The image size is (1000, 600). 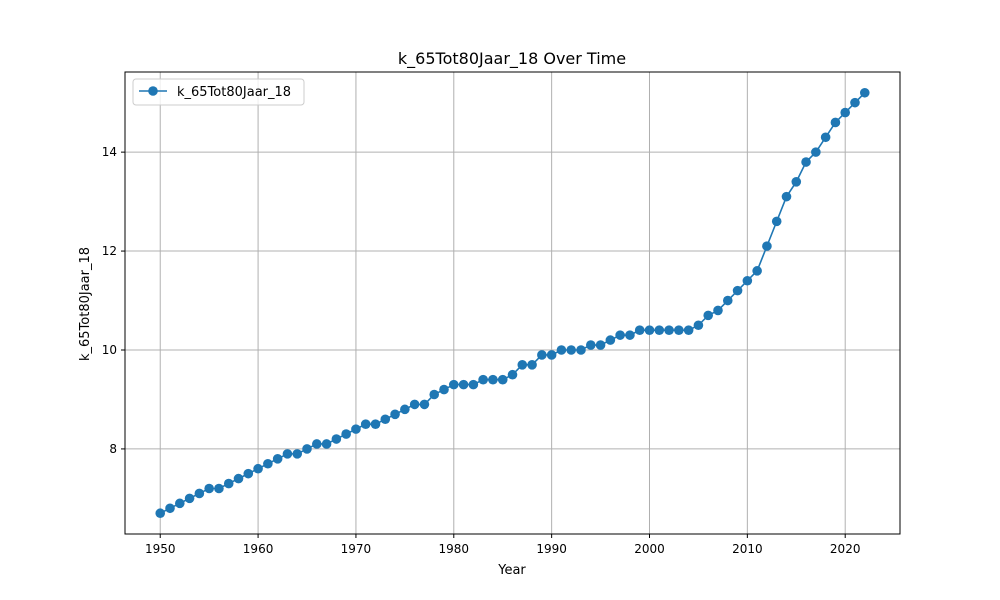 I want to click on legend-box, so click(x=218, y=92).